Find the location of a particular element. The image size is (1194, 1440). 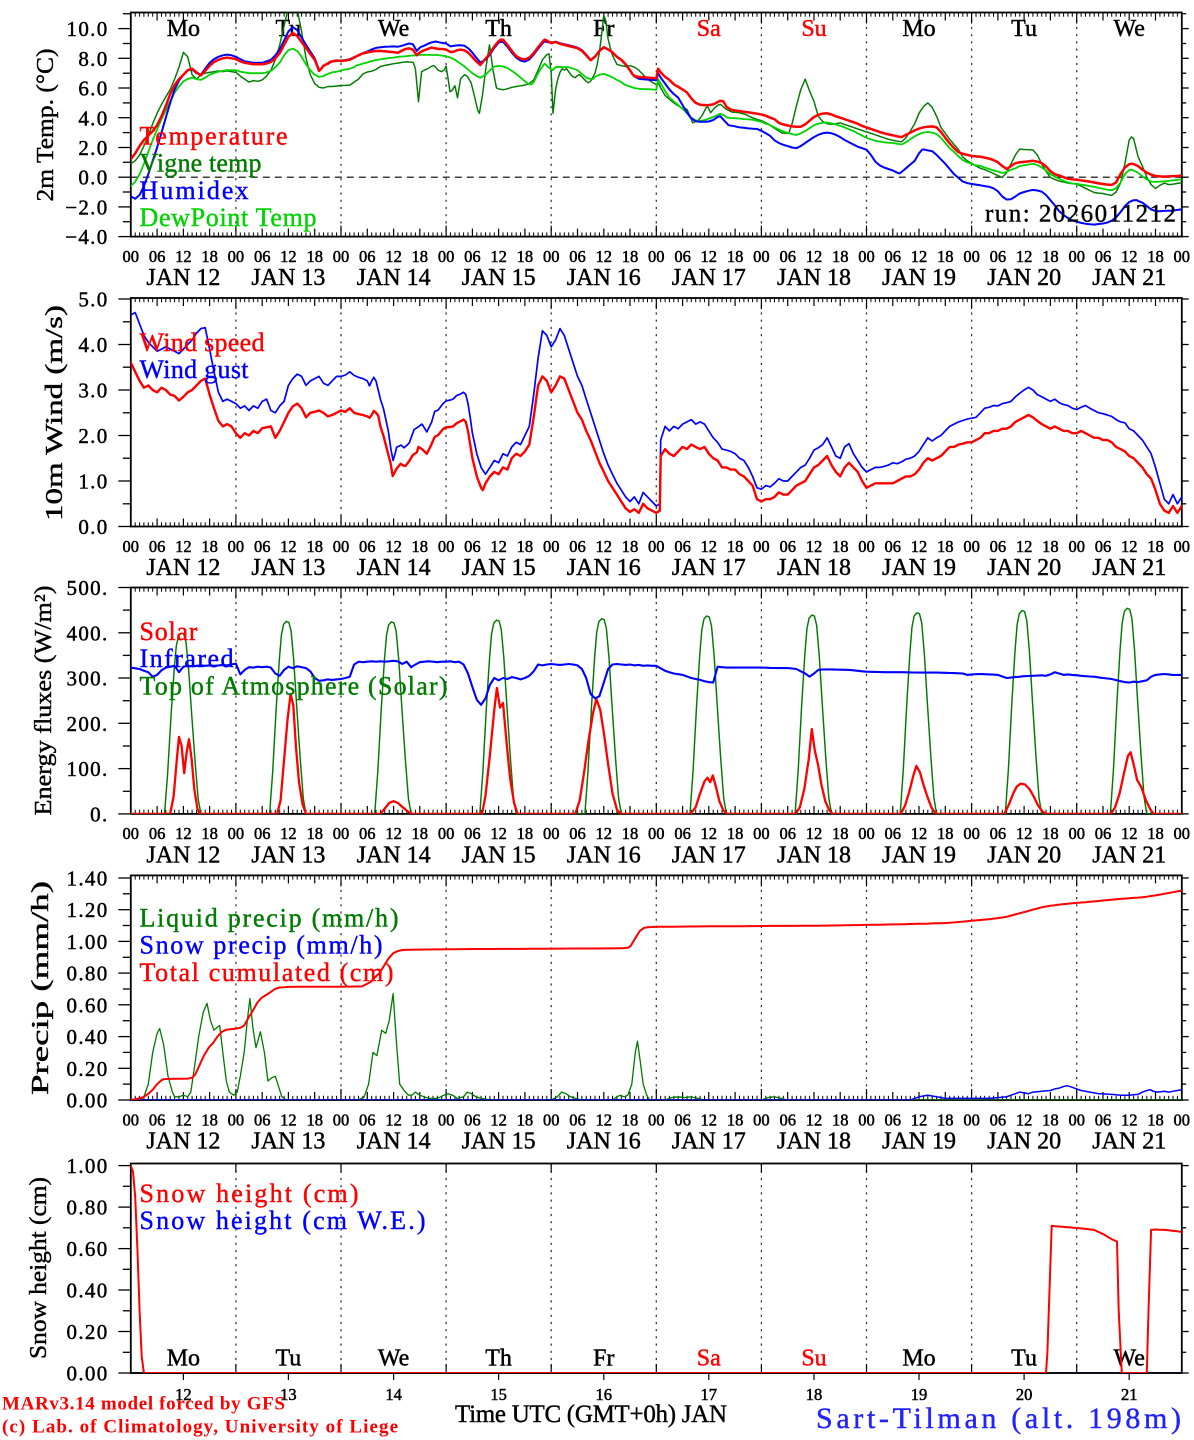

svg-text: Temperature is located at coordinates (214, 135).